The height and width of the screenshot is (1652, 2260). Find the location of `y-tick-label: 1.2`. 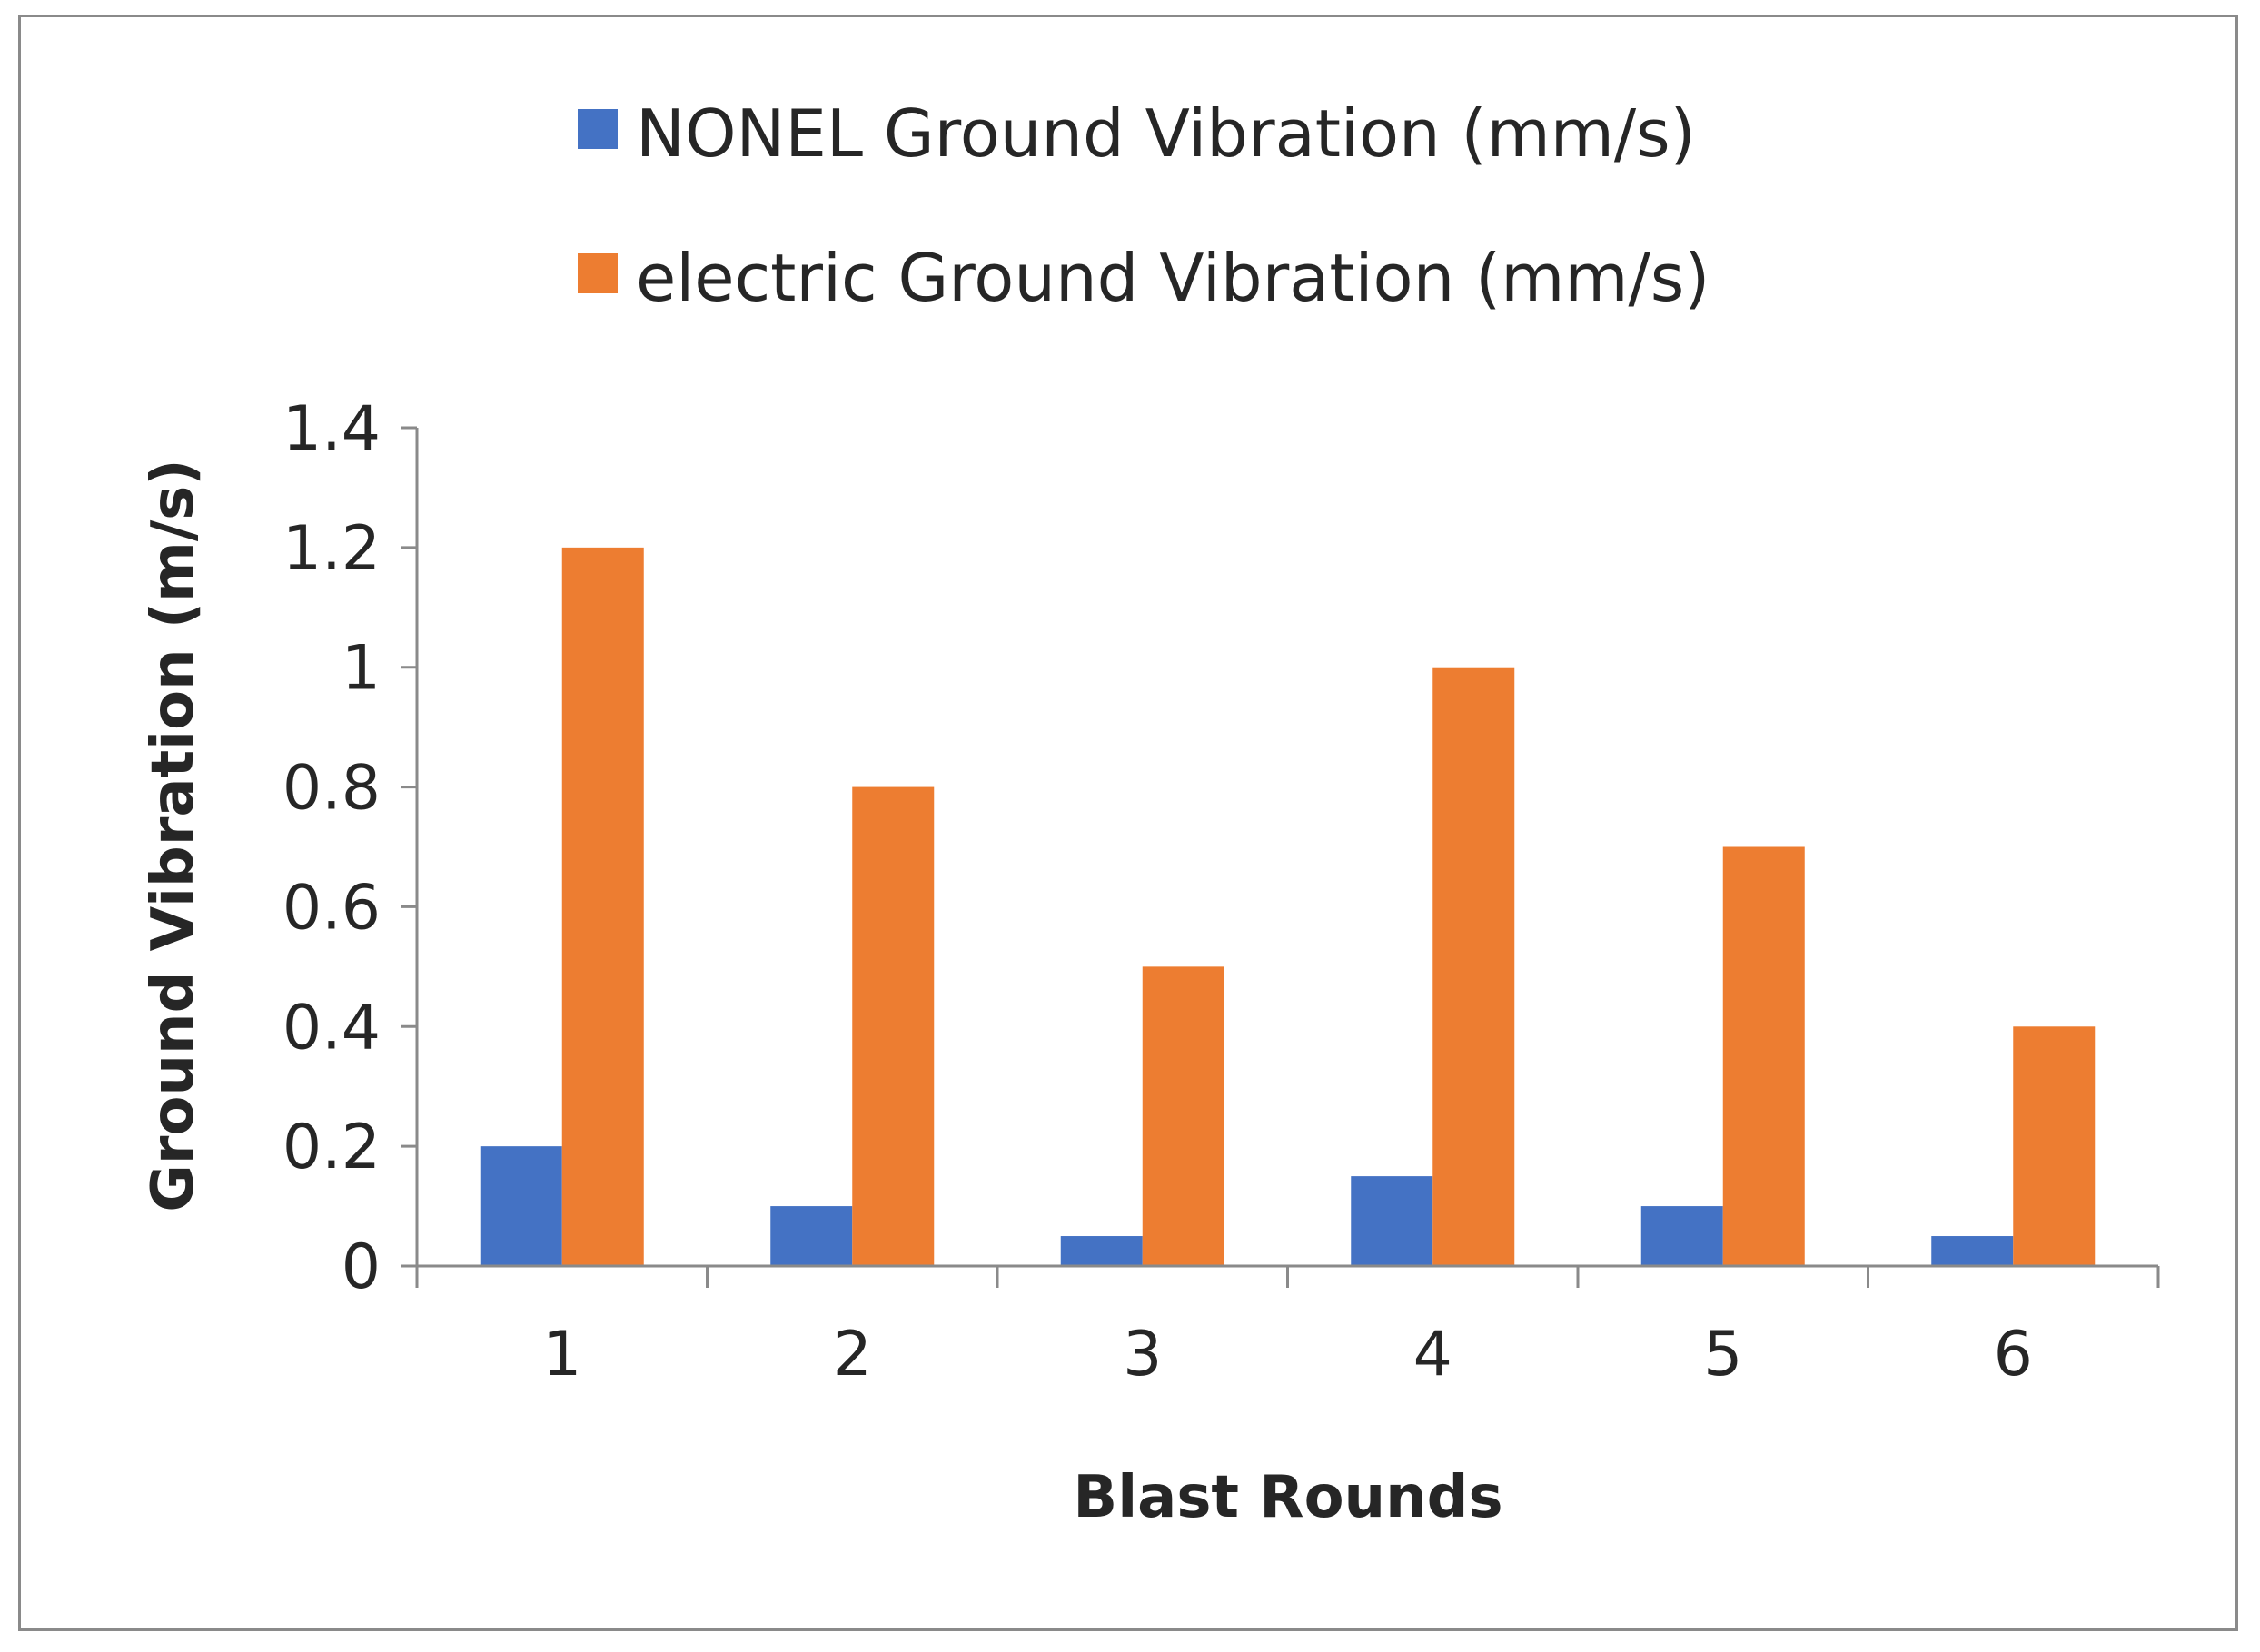

y-tick-label: 1.2 is located at coordinates (332, 549).